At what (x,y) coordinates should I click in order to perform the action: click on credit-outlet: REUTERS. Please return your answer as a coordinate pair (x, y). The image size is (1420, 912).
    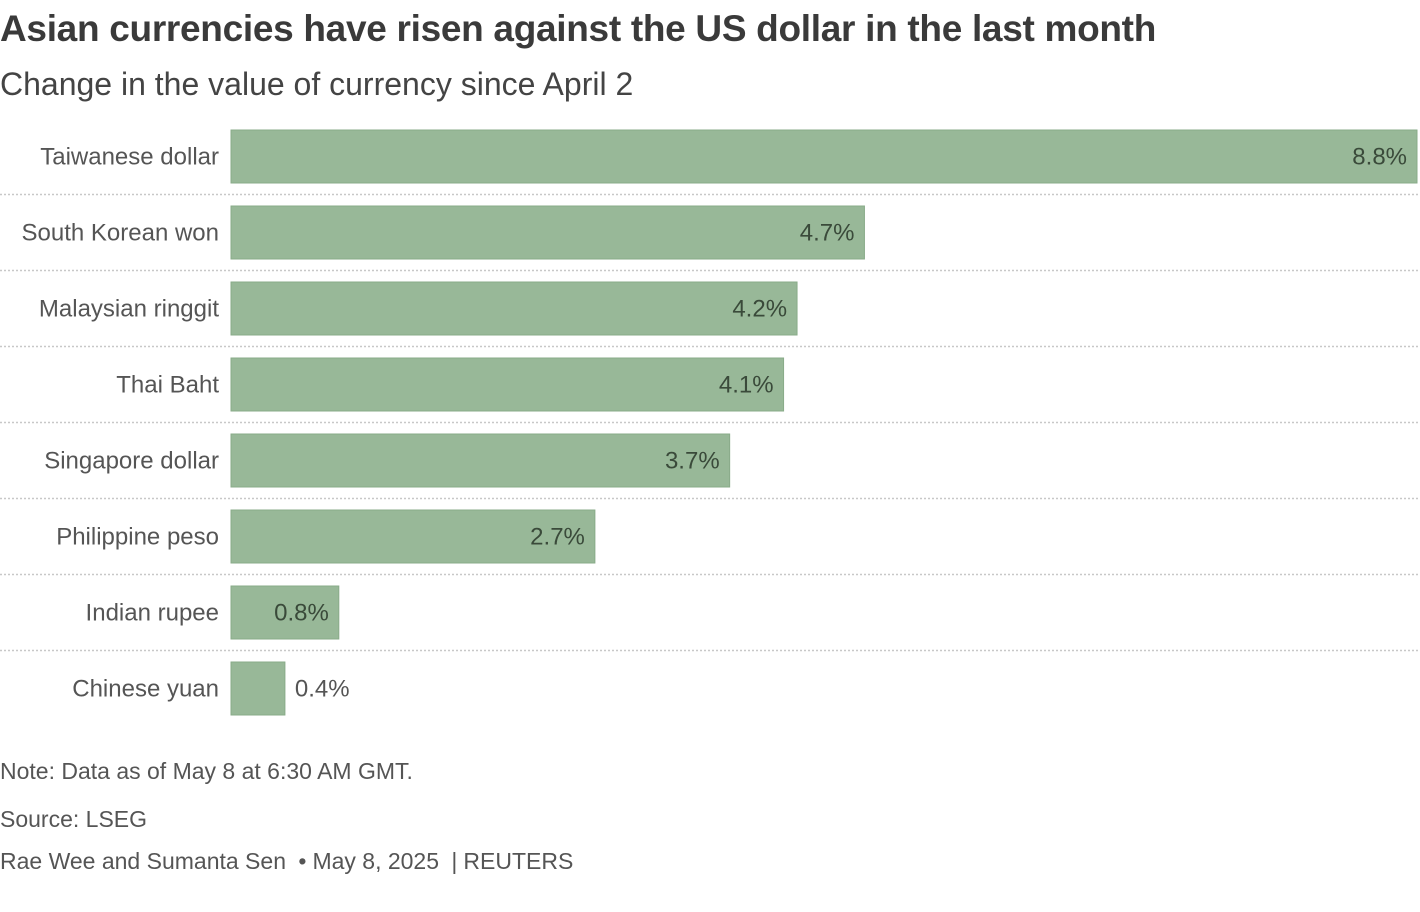
    Looking at the image, I should click on (518, 861).